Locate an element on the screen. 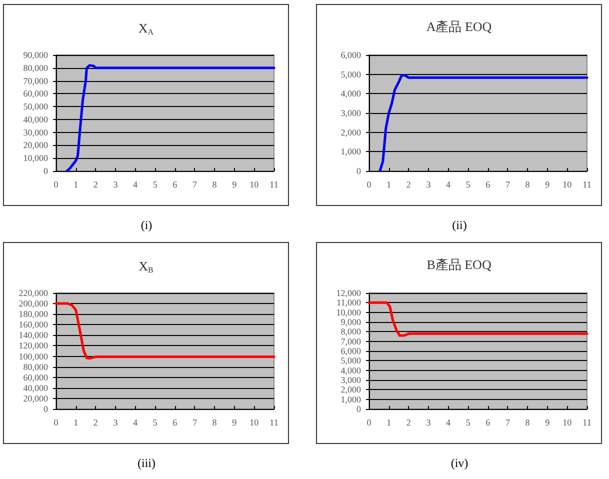 This screenshot has height=479, width=609. y-tick-label: 7,000 is located at coordinates (351, 341).